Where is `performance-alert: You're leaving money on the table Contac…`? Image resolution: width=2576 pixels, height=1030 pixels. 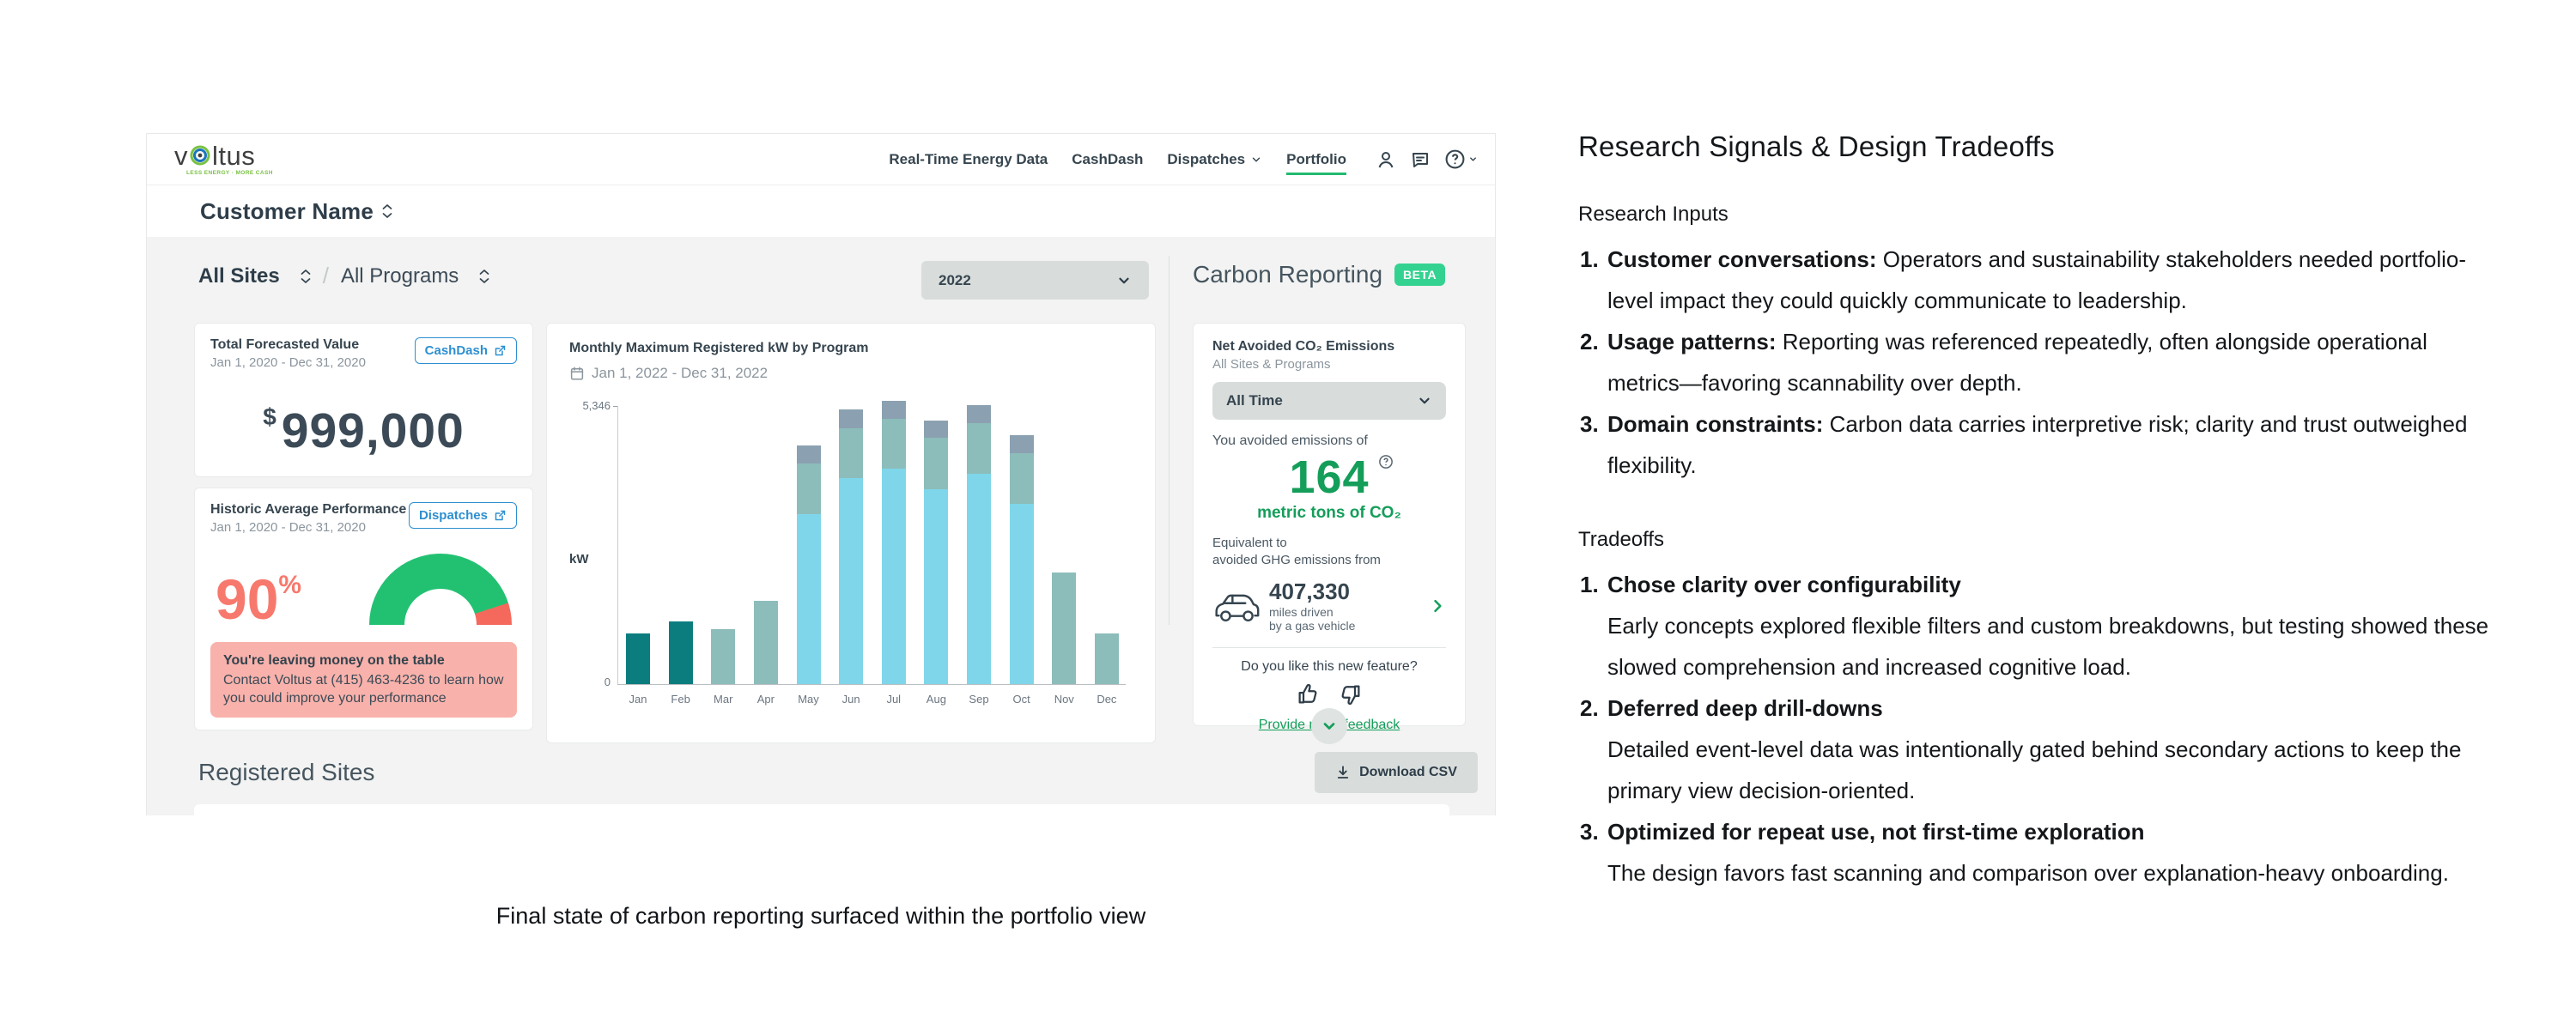 performance-alert: You're leaving money on the table Contac… is located at coordinates (364, 680).